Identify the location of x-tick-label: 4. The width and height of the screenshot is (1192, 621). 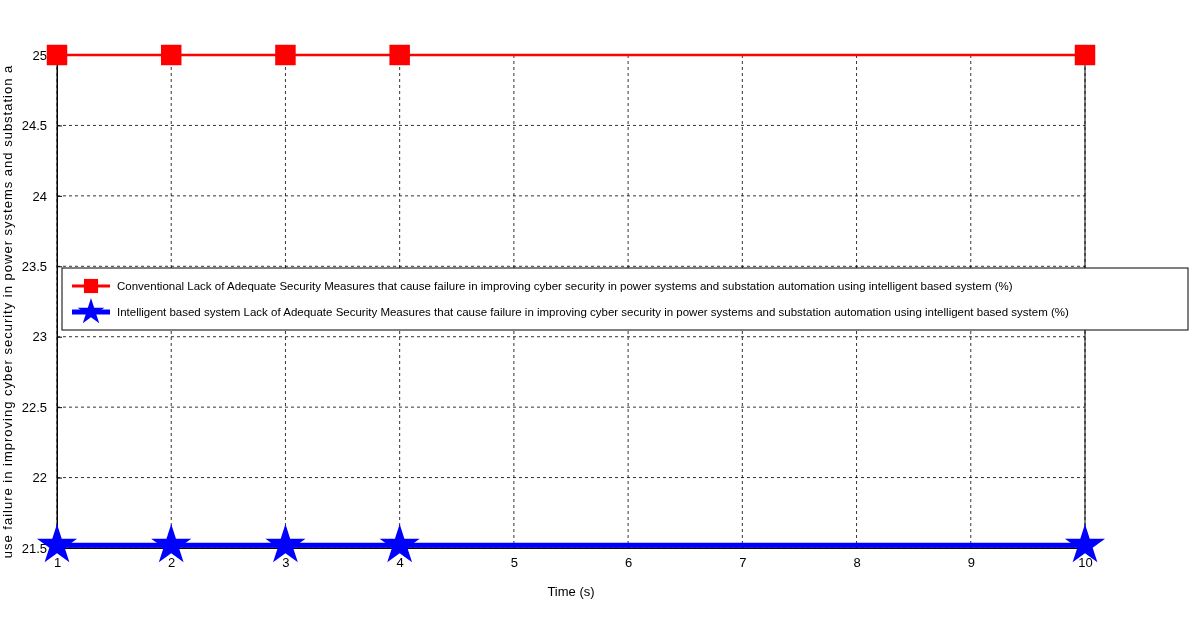
(400, 563).